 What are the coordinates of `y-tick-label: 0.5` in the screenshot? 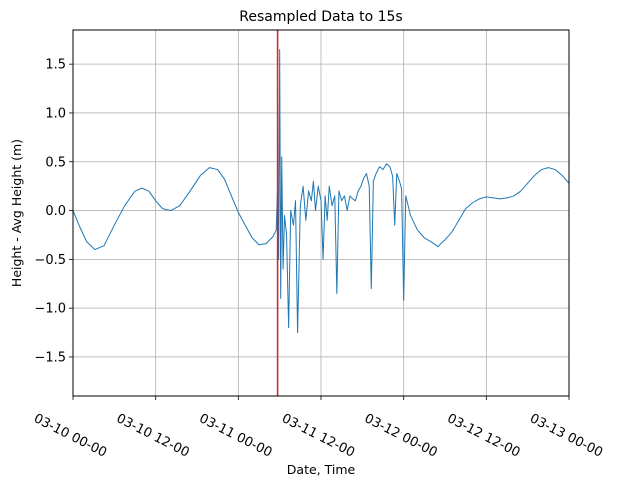 It's located at (55, 162).